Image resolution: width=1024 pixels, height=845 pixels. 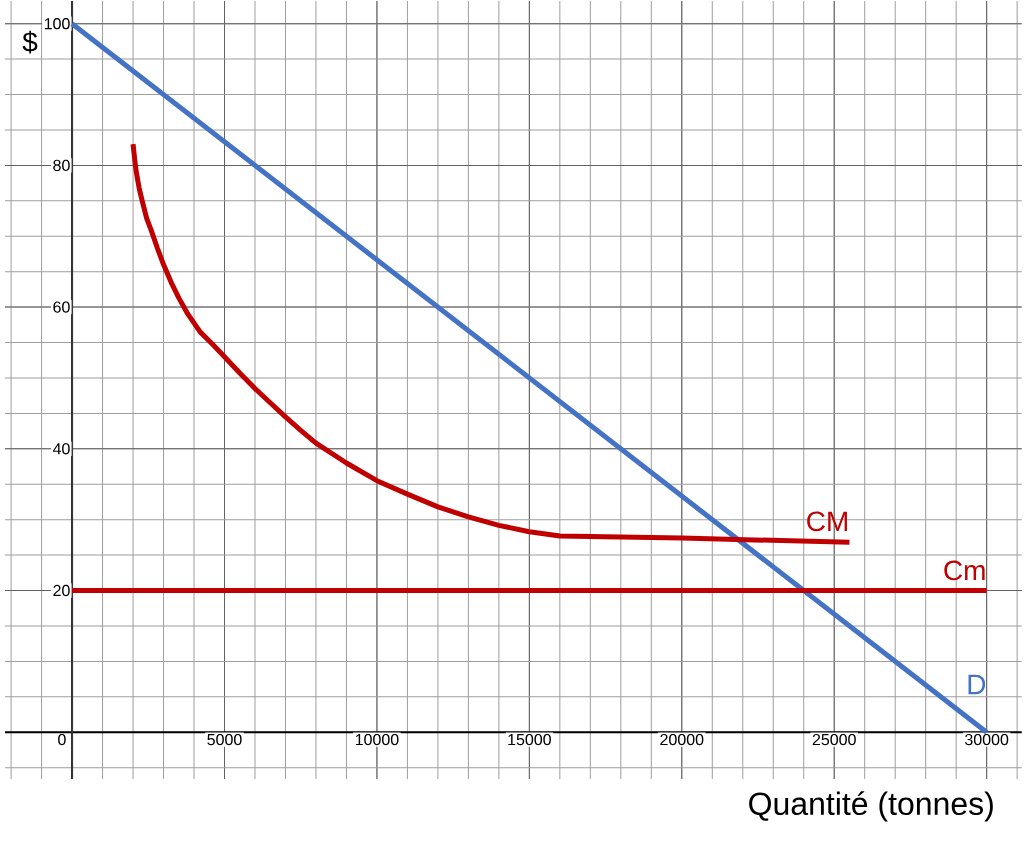 What do you see at coordinates (871, 806) in the screenshot?
I see `x-axis-title: Quantité (tonnes)` at bounding box center [871, 806].